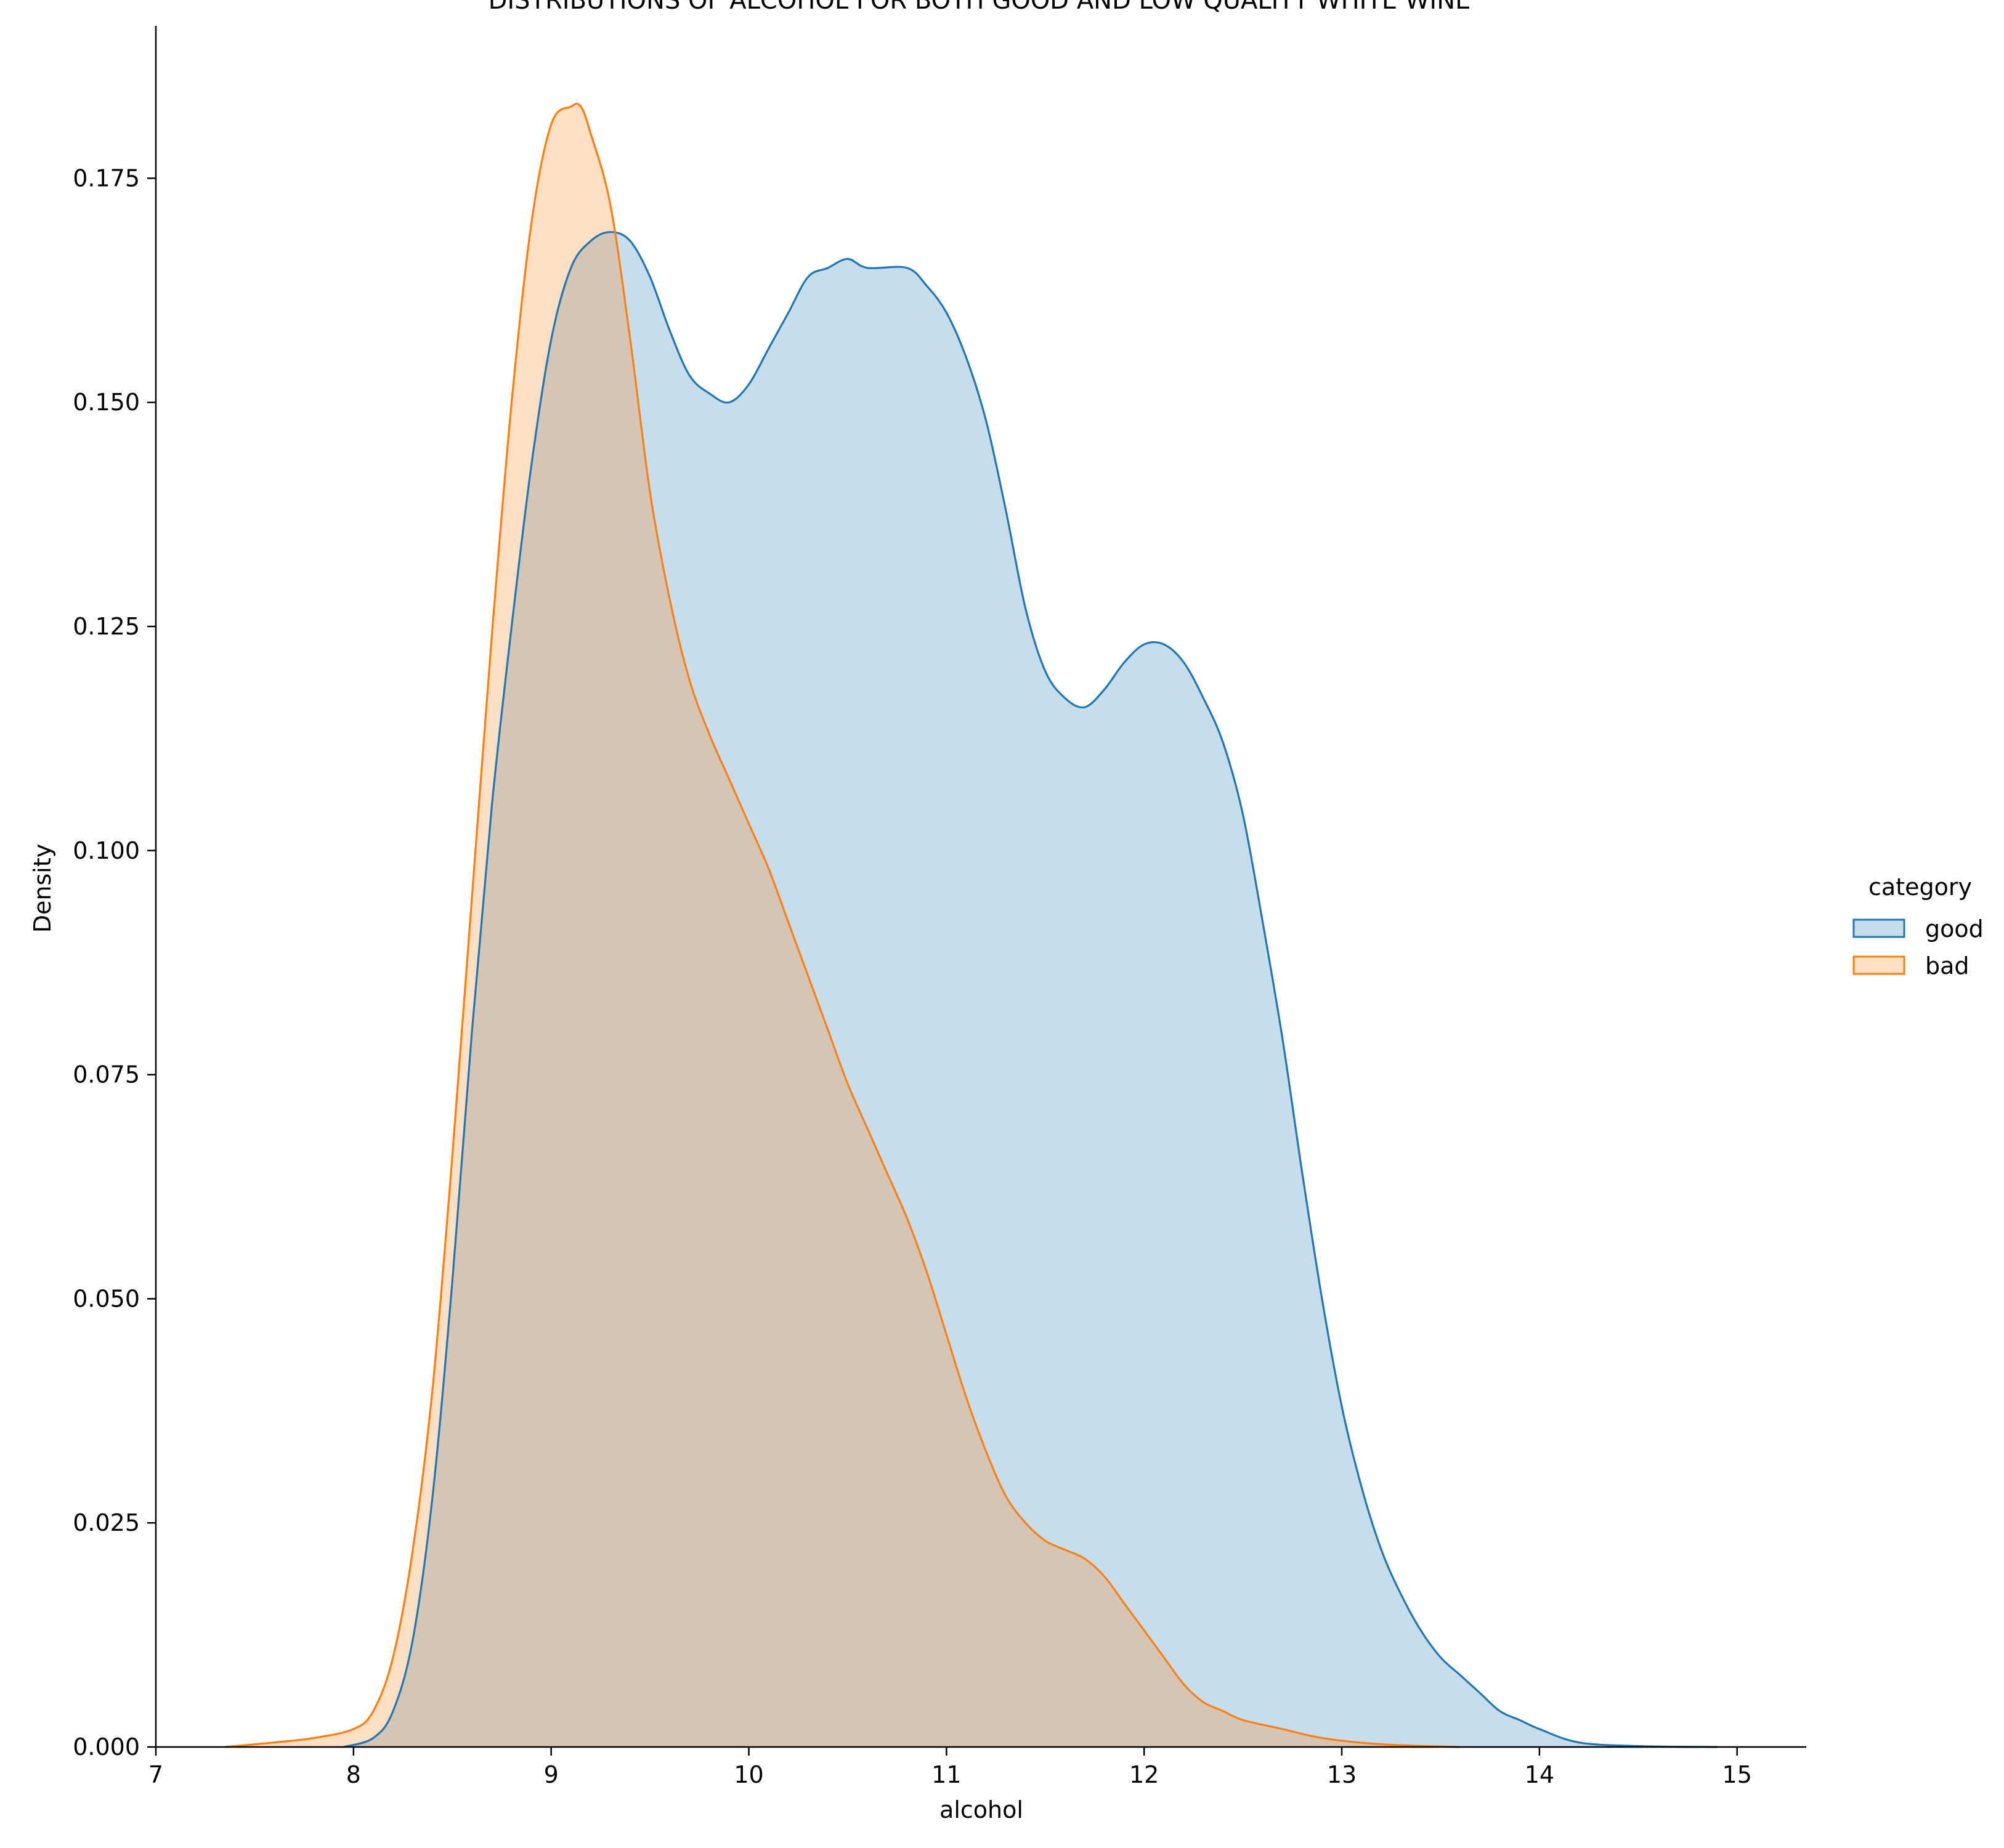  What do you see at coordinates (552, 1774) in the screenshot?
I see `x-tick-label: 9` at bounding box center [552, 1774].